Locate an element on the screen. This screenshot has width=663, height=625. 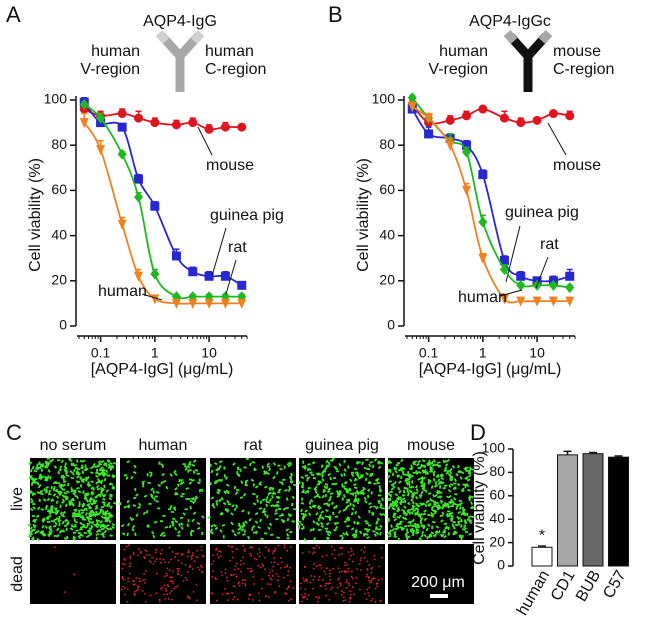
leader-line is located at coordinates (557, 139).